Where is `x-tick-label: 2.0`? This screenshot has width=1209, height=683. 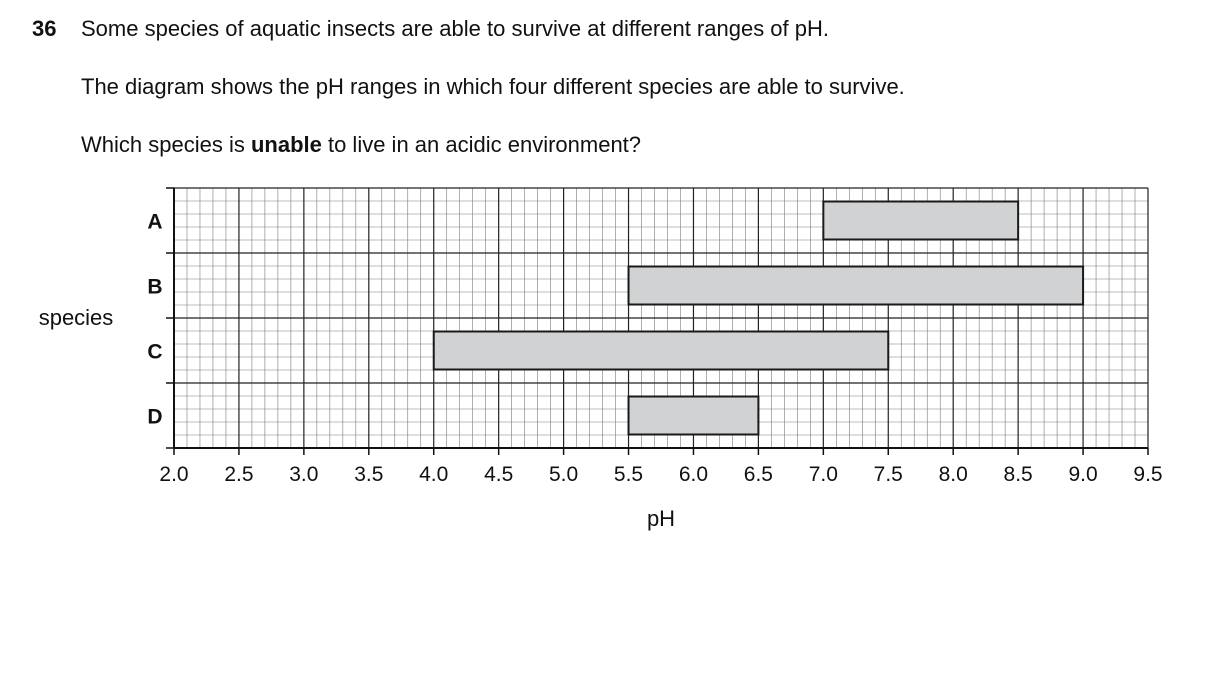 x-tick-label: 2.0 is located at coordinates (173, 474).